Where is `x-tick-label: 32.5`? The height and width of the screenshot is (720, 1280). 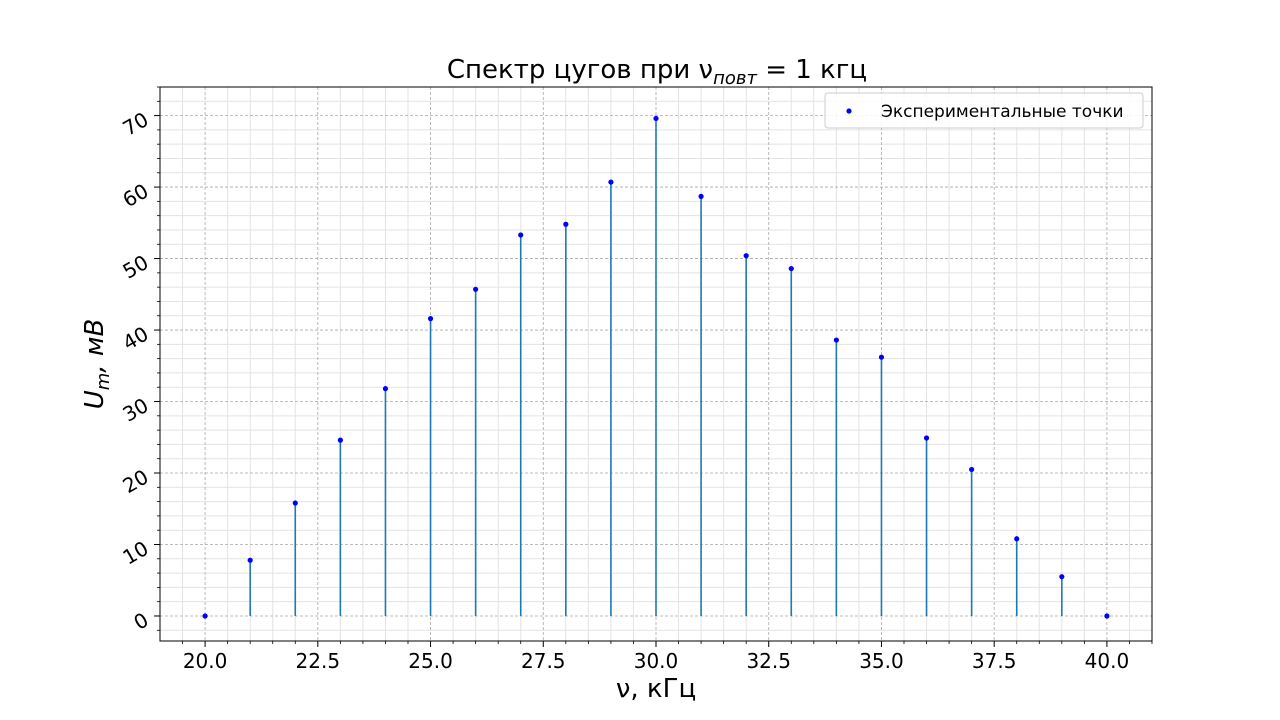 x-tick-label: 32.5 is located at coordinates (768, 661).